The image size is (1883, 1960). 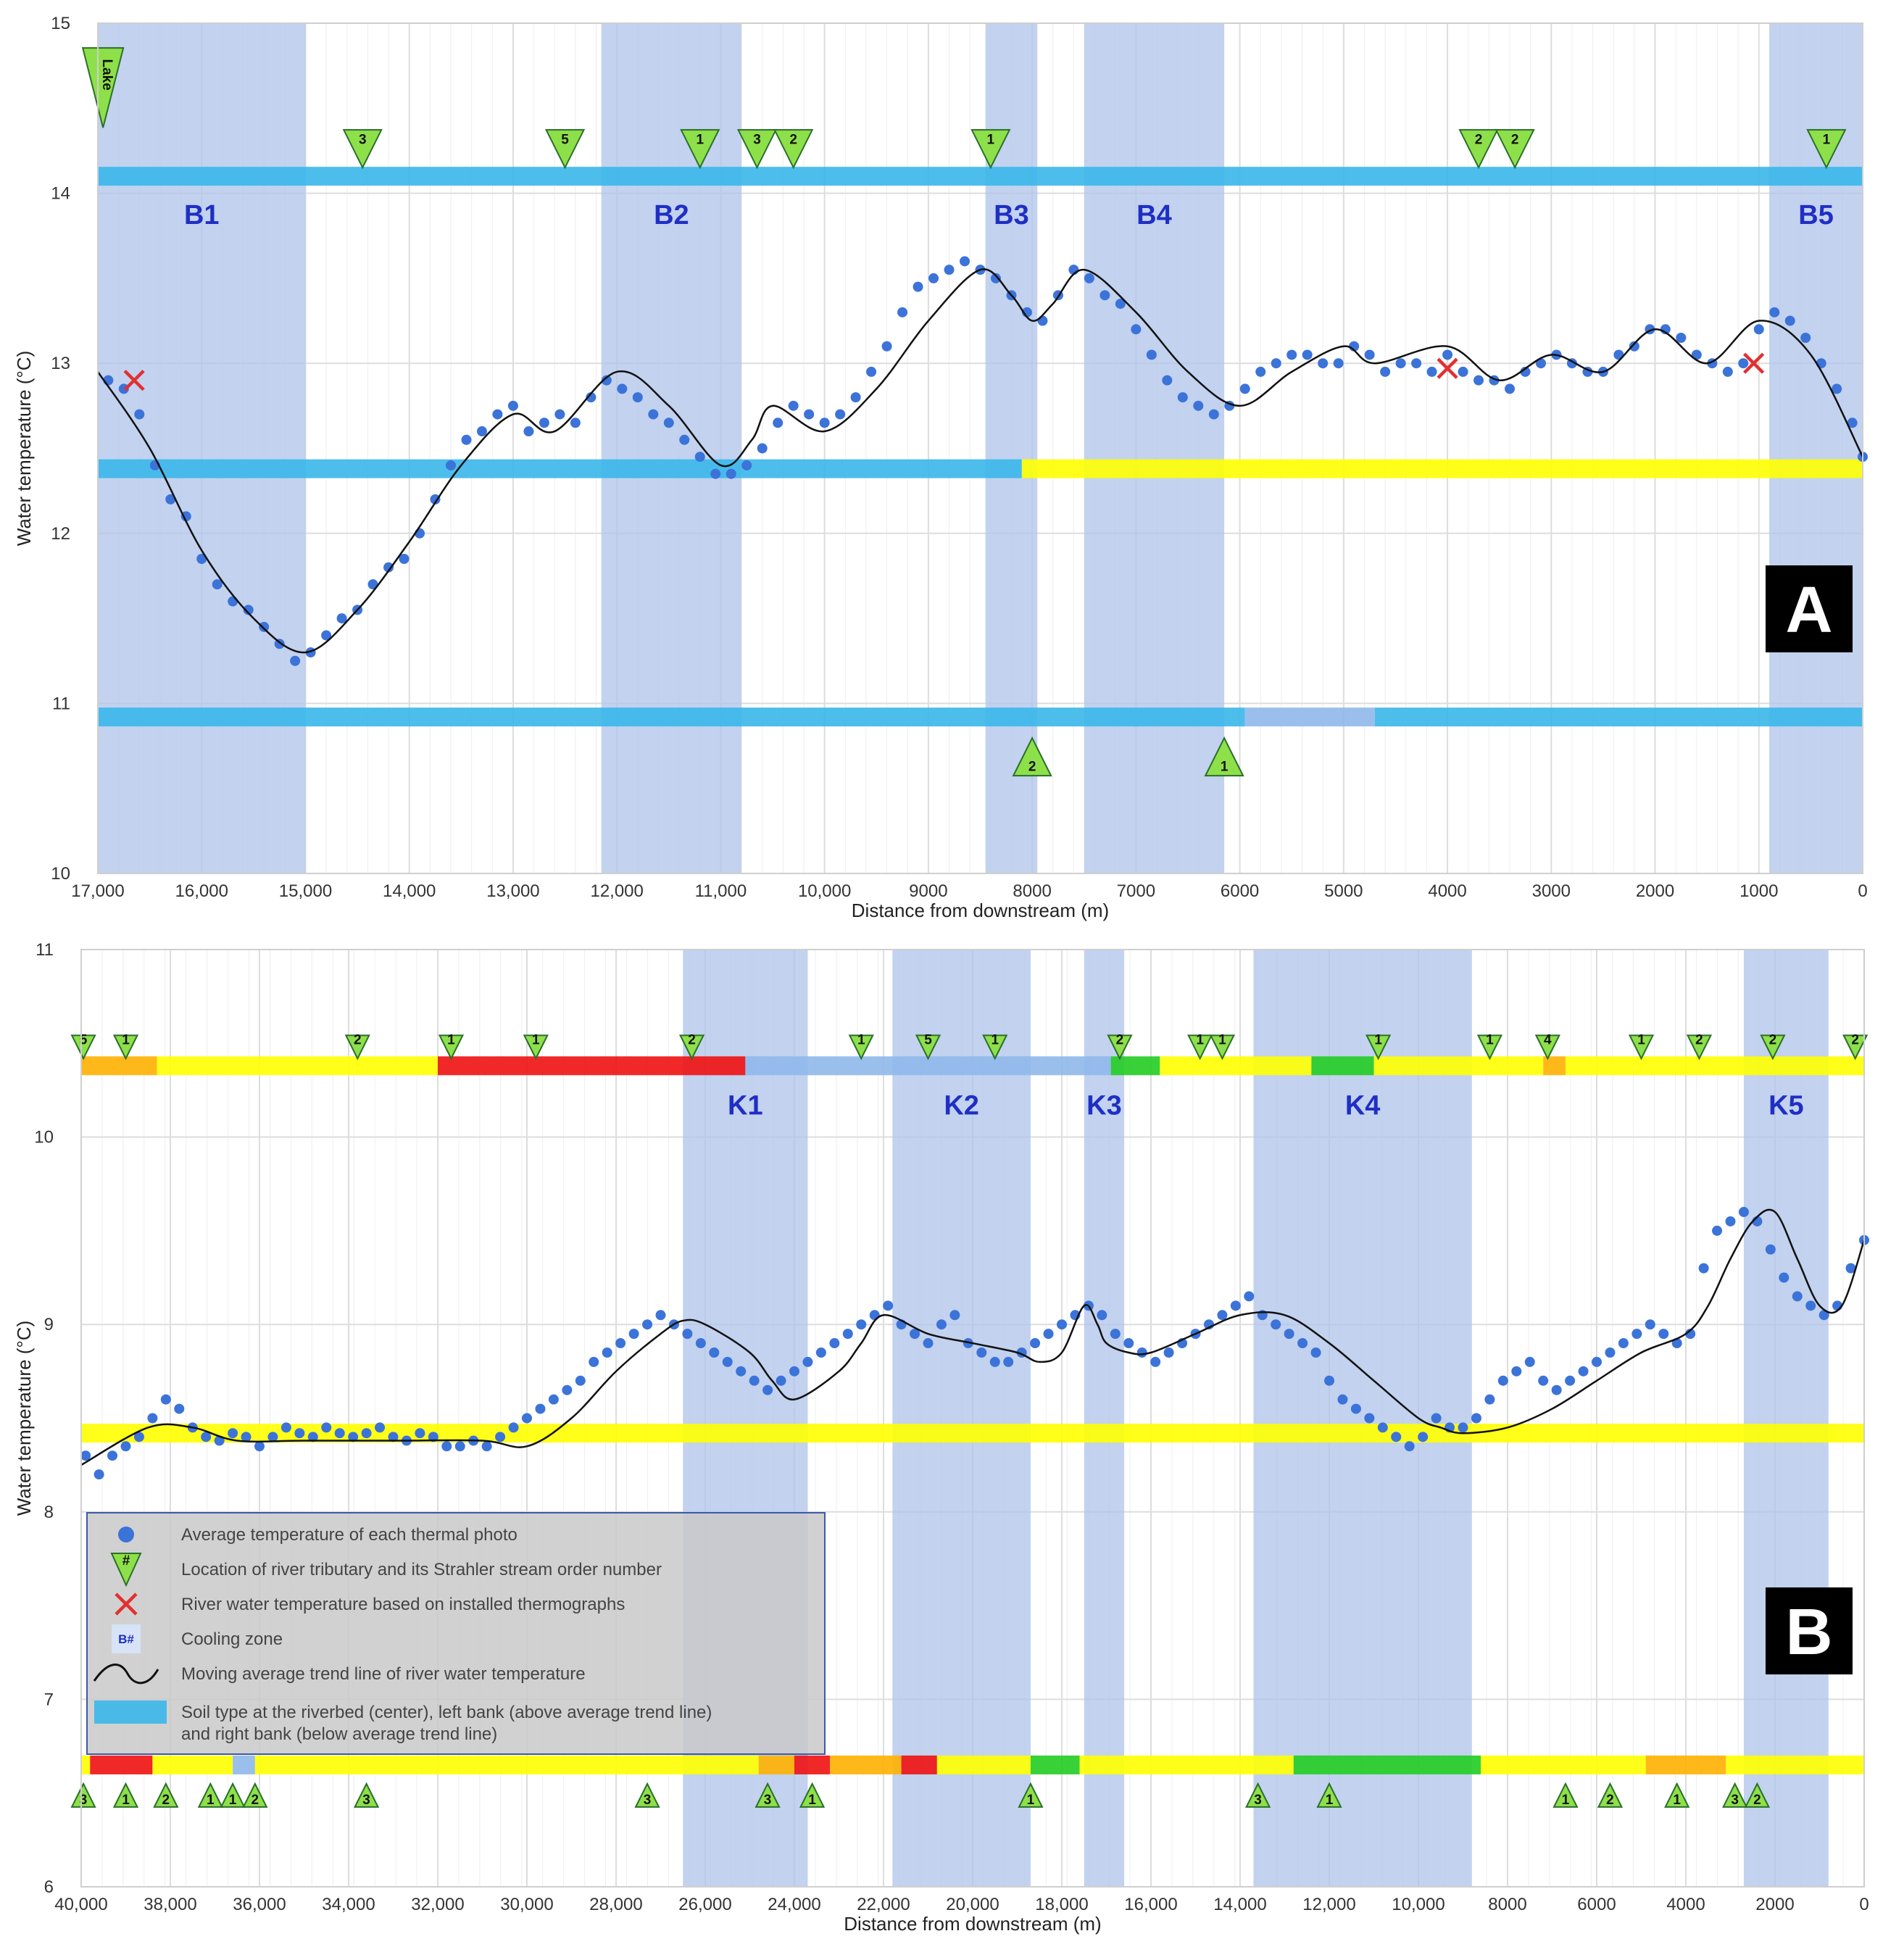 I want to click on tributary-order: 5, so click(x=84, y=1040).